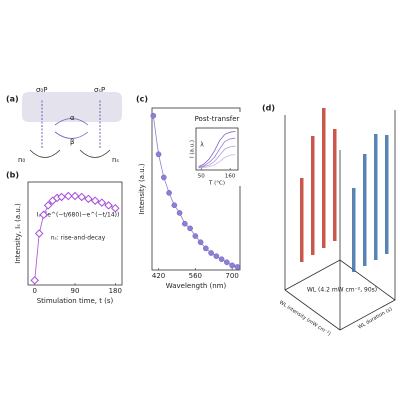 The width and height of the screenshot is (400, 400). What do you see at coordinates (217, 119) in the screenshot?
I see `inset-title: Post-transfer` at bounding box center [217, 119].